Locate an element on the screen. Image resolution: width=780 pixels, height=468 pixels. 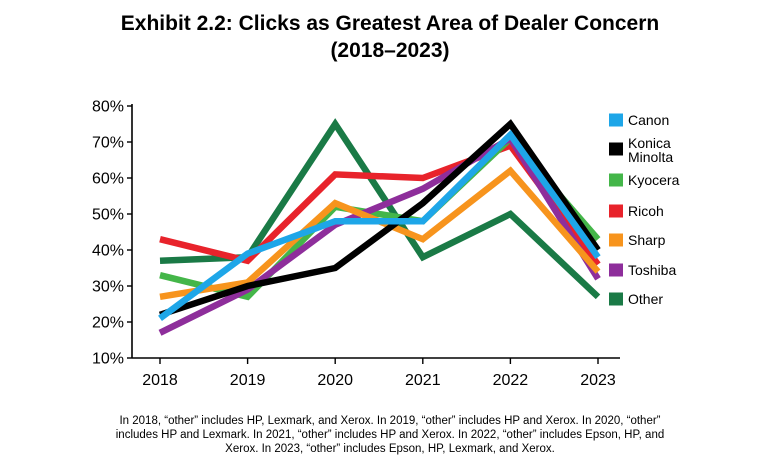
legend-swatch-konica-minolta is located at coordinates (616, 149).